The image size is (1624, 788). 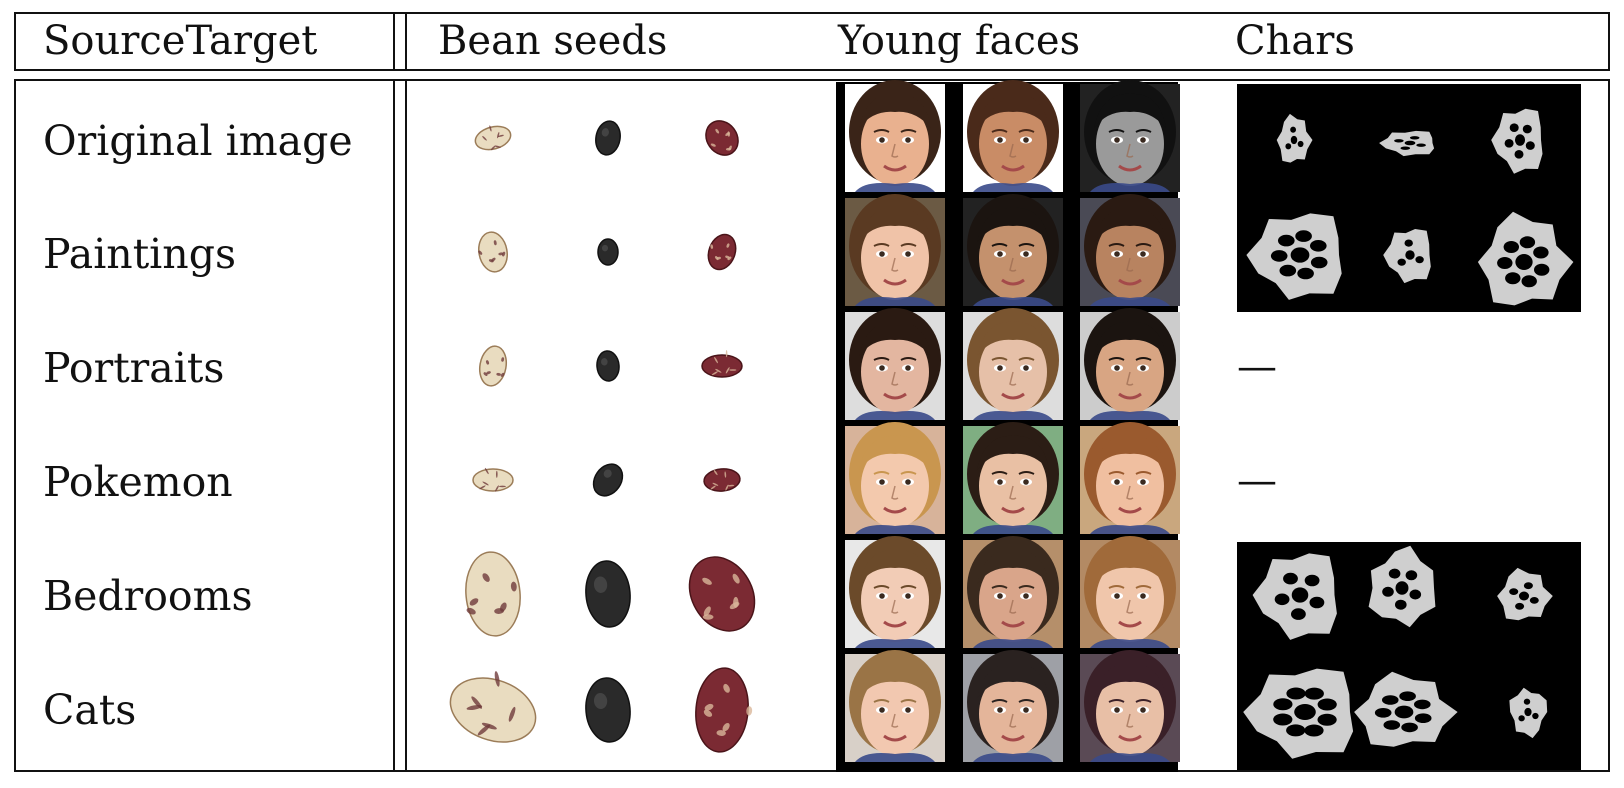 I want to click on row-label-portraits: Portraits, so click(x=133, y=368).